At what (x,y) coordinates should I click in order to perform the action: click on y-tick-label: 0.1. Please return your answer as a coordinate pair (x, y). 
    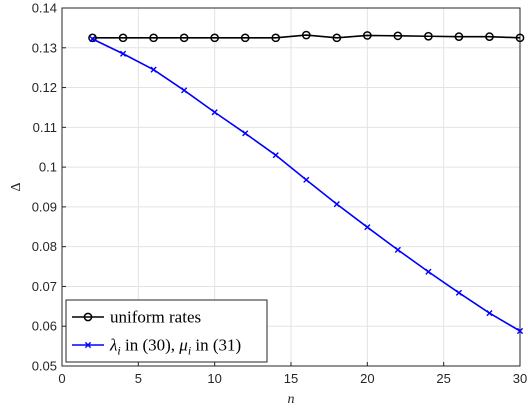
    Looking at the image, I should click on (48, 167).